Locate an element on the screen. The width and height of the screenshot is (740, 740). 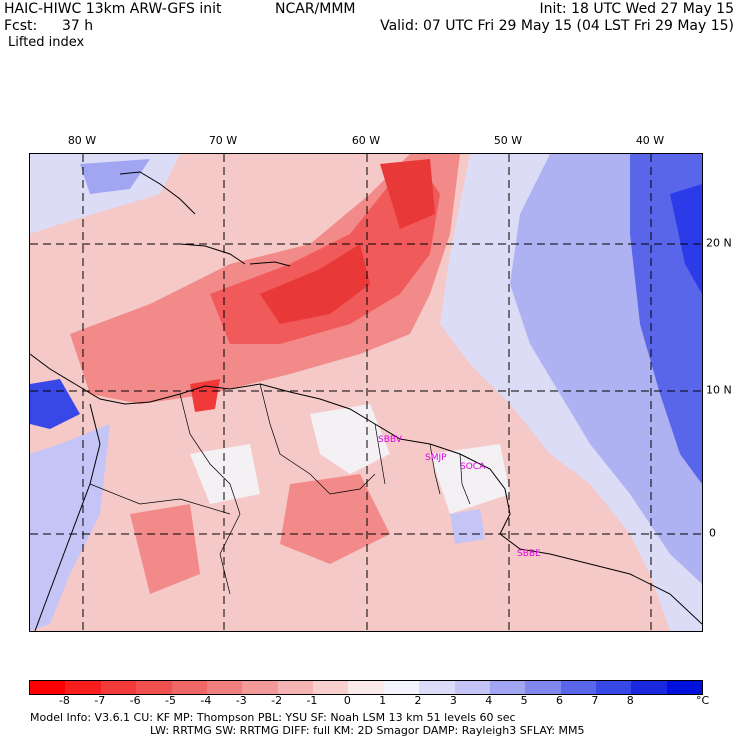
colorbar-label: -7 is located at coordinates (100, 700).